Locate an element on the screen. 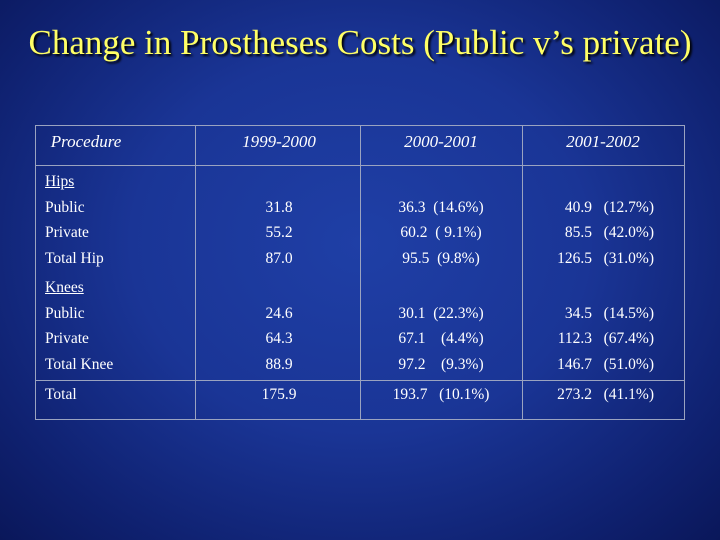 The image size is (720, 540). cell-value: 112.3 (67.4%) is located at coordinates (605, 338).